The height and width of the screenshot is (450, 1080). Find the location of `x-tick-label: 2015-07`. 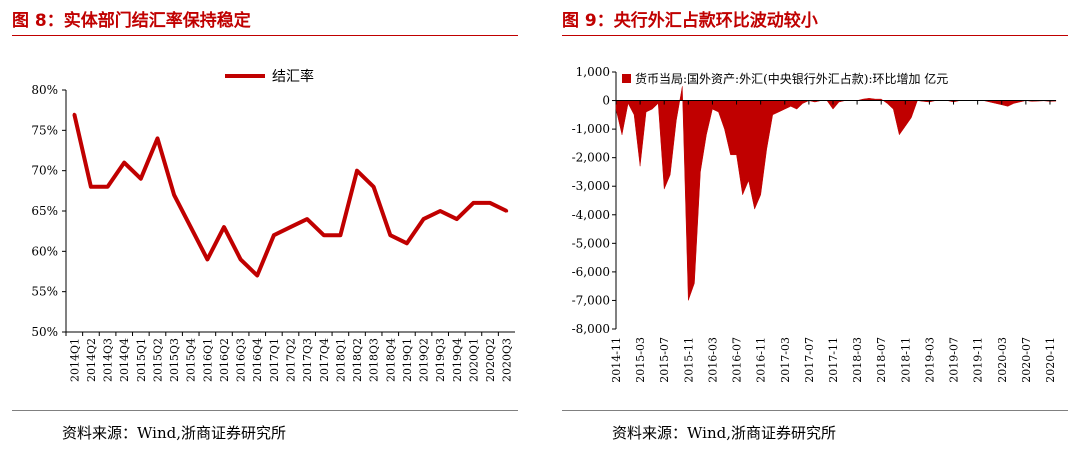

x-tick-label: 2015-07 is located at coordinates (664, 360).